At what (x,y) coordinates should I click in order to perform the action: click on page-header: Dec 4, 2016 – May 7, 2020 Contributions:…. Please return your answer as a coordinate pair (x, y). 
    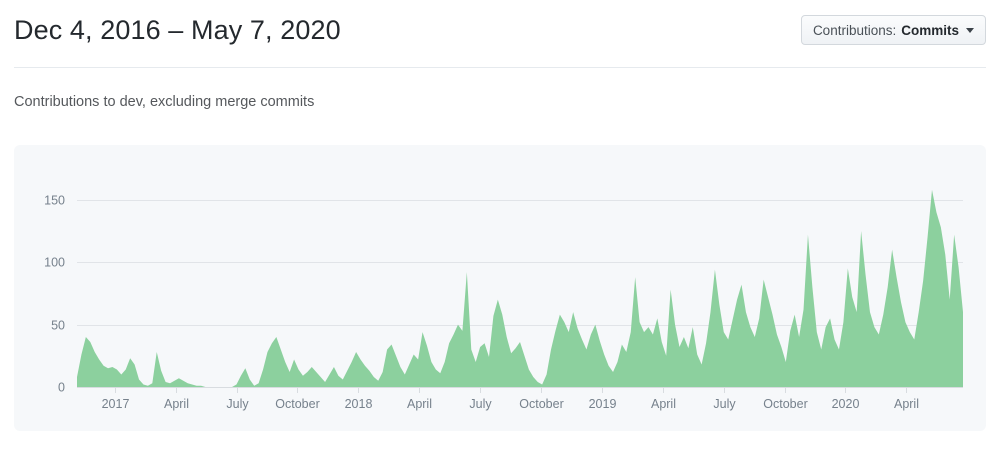
    Looking at the image, I should click on (500, 30).